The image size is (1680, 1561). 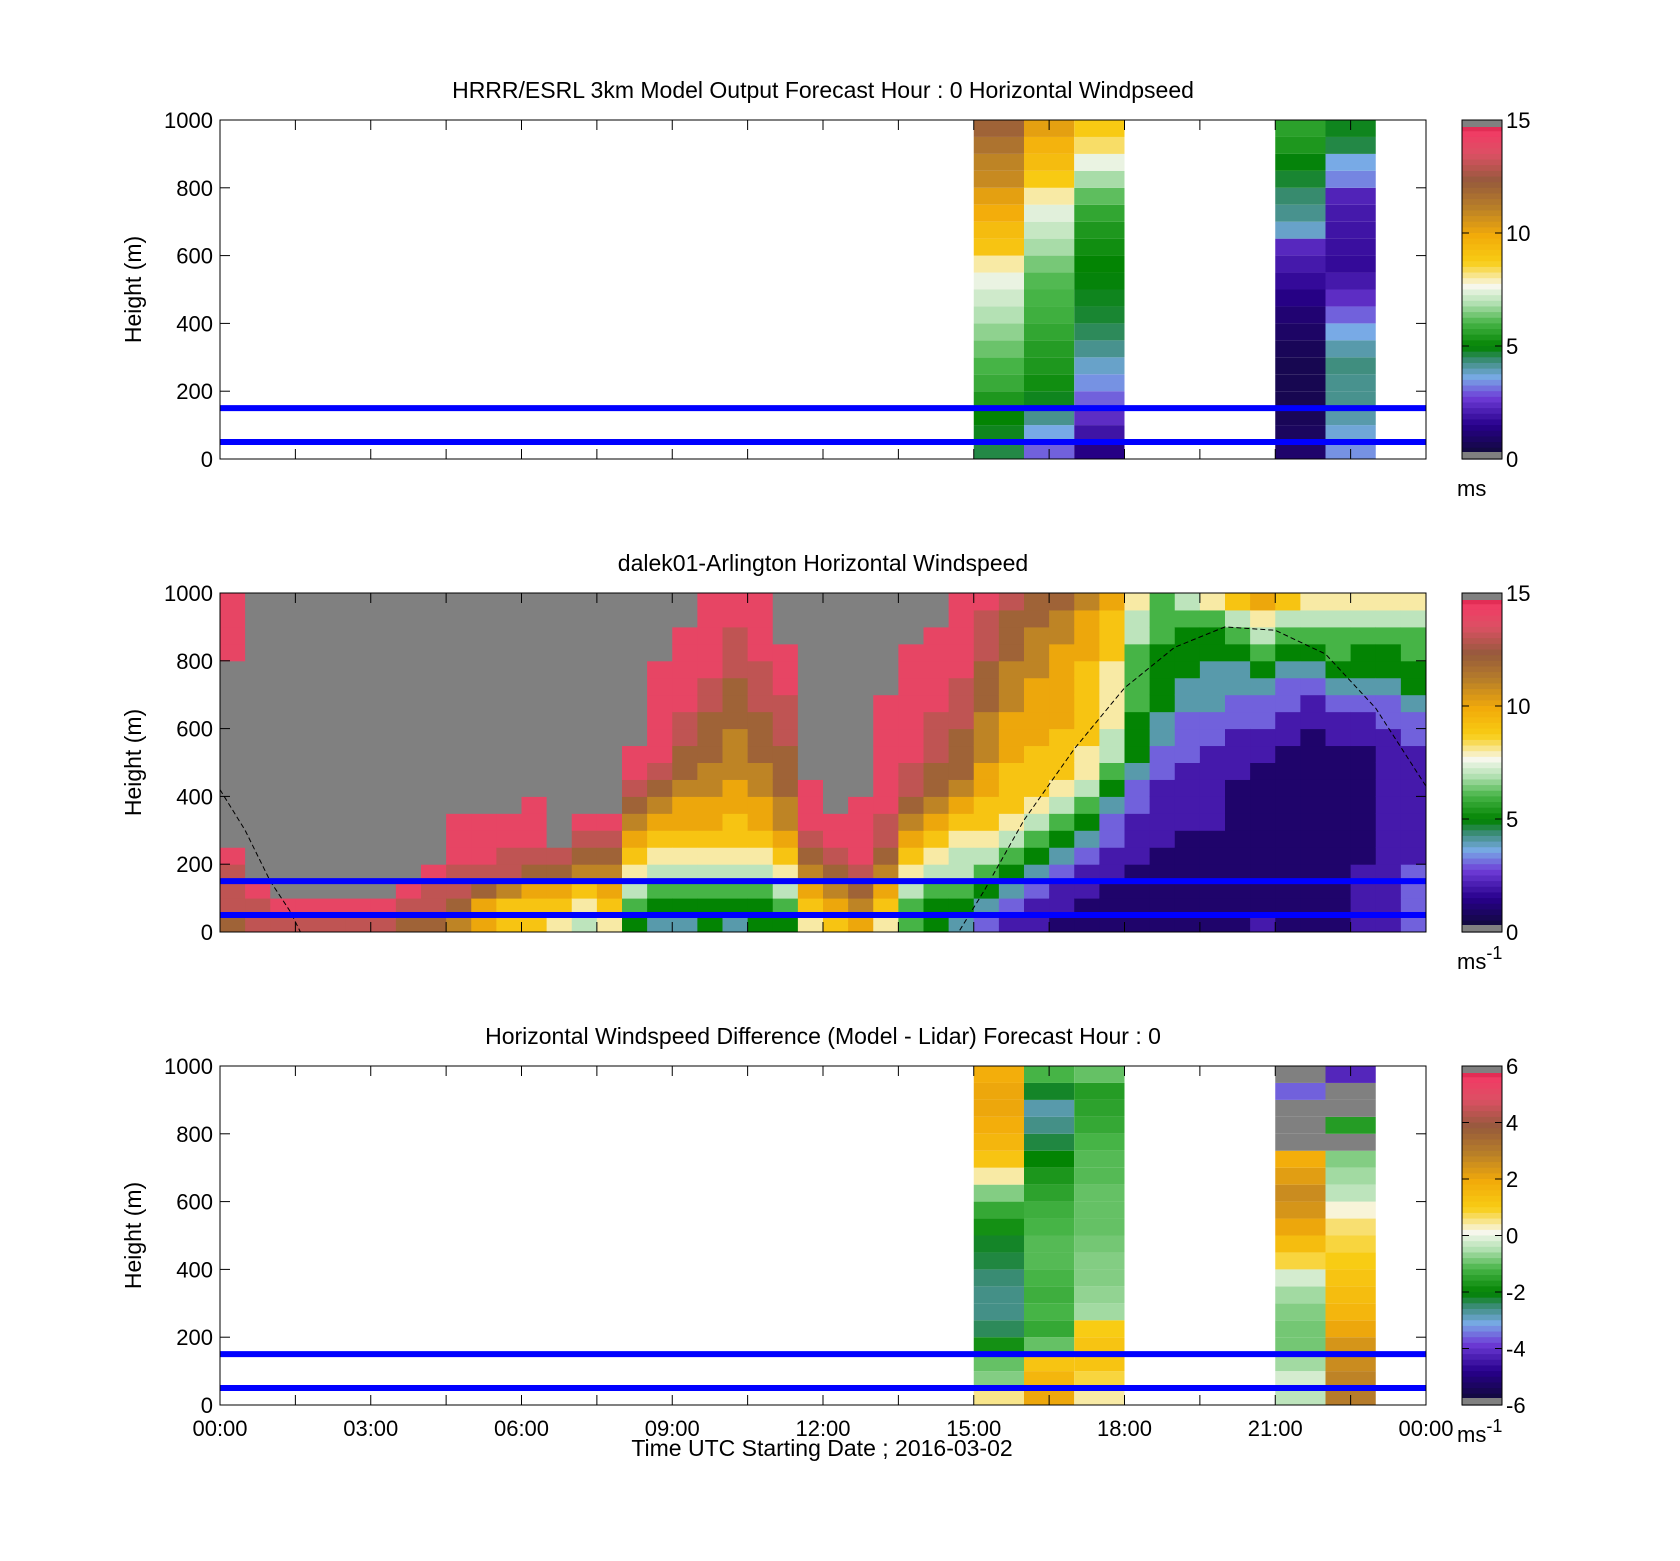 I want to click on colorbar: -6 -4 -2 0 2 4 6 ms-1, so click(x=1491, y=1250).